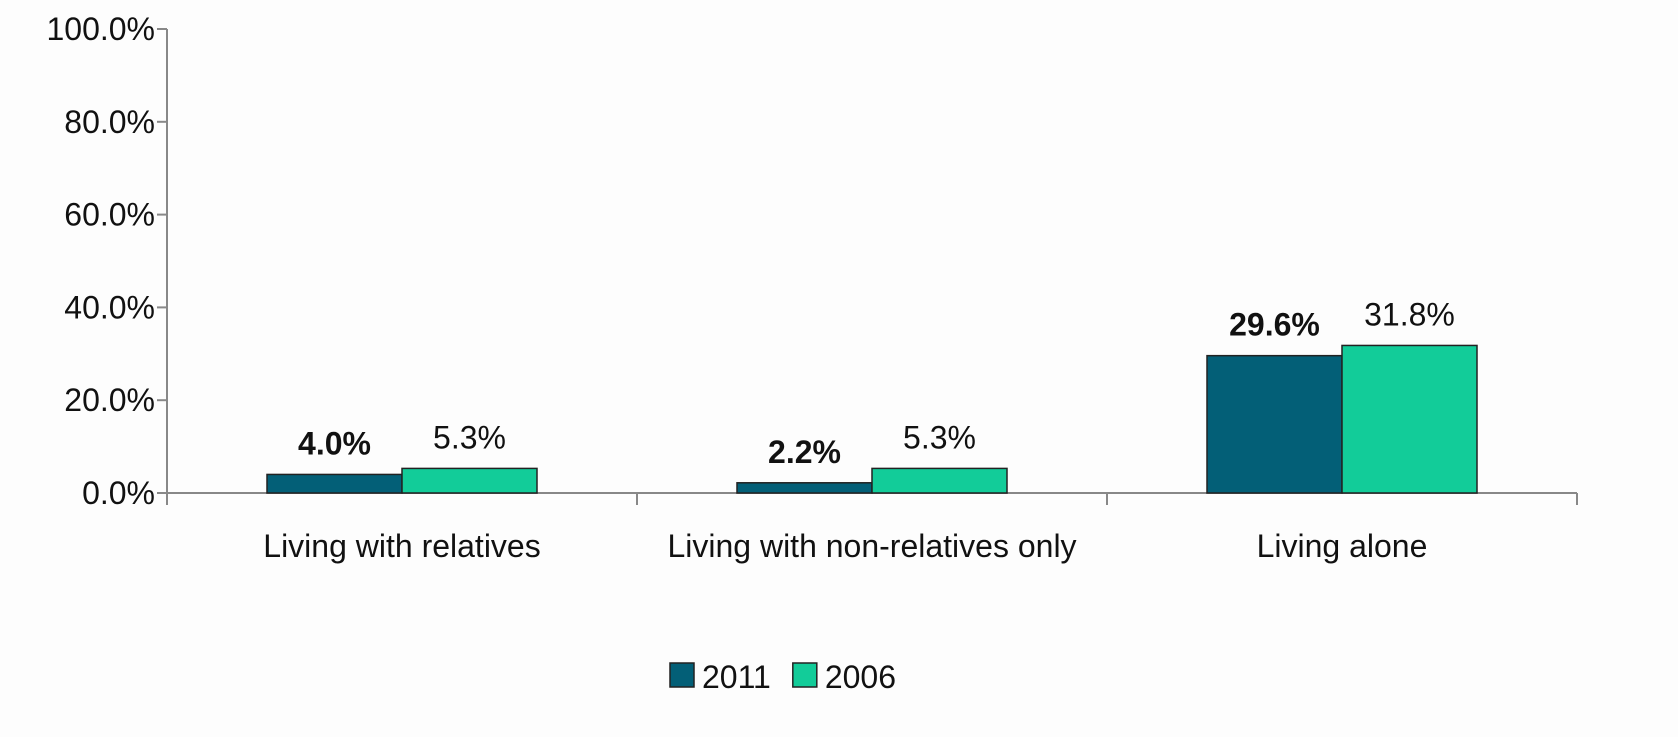 The image size is (1678, 737). What do you see at coordinates (736, 677) in the screenshot?
I see `legend-label: 2011` at bounding box center [736, 677].